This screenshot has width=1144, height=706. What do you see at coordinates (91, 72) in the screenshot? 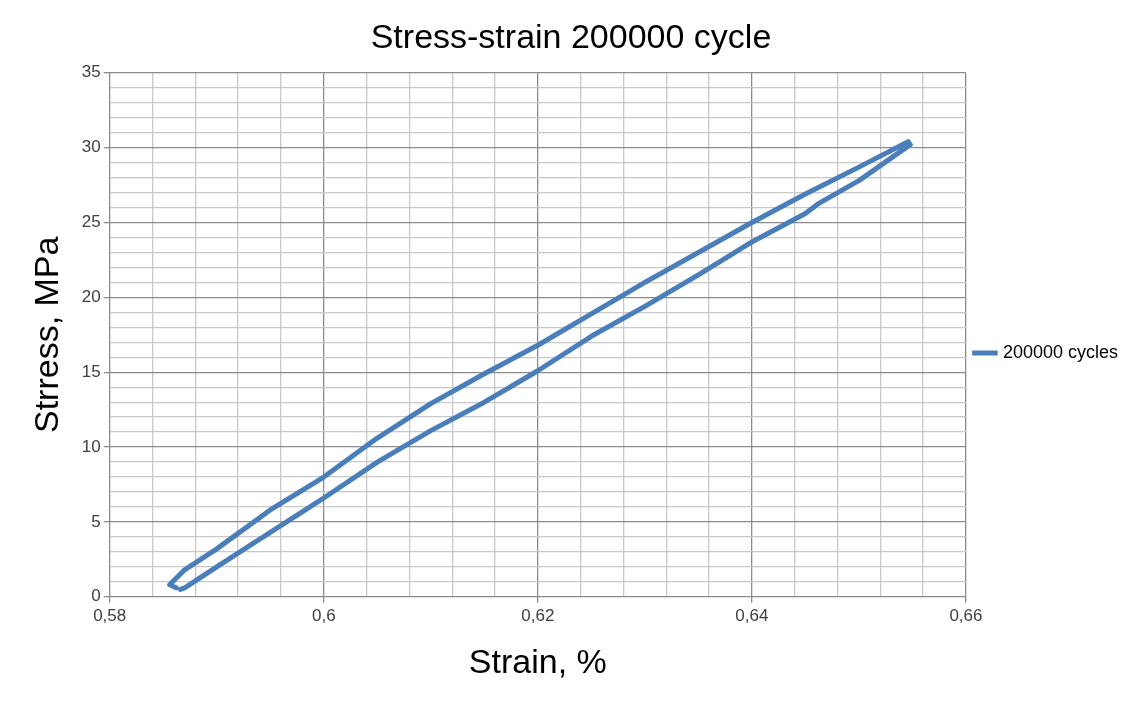
I see `y-tick-label: 35` at bounding box center [91, 72].